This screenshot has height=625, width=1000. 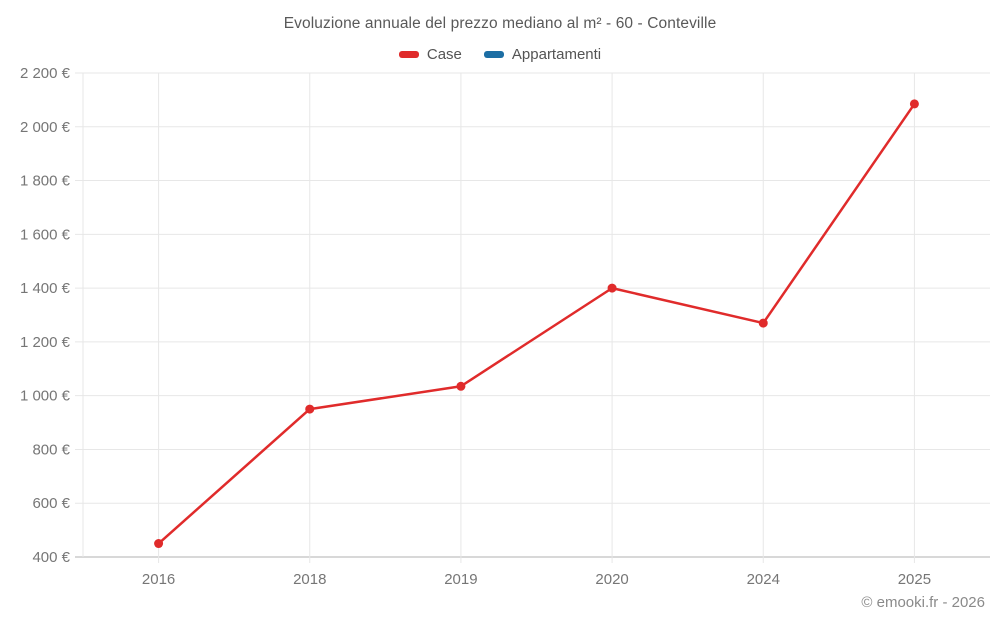 I want to click on y-tick-label: 2 000 €, so click(x=45, y=127).